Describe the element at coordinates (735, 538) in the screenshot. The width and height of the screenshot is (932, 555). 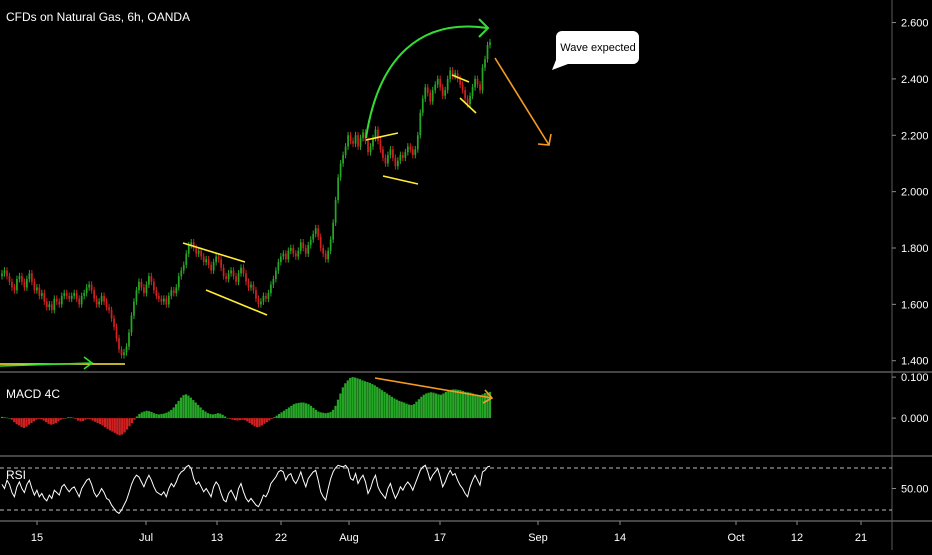
I see `time-tick-label: Oct` at that location.